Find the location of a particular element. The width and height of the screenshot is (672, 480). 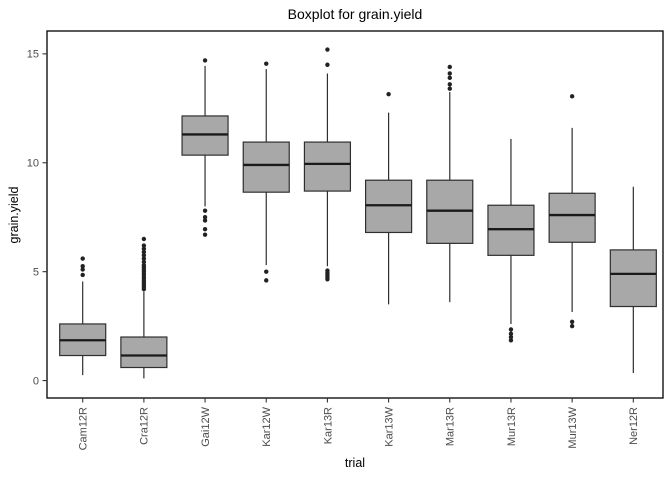

box-Cra12R is located at coordinates (144, 307).